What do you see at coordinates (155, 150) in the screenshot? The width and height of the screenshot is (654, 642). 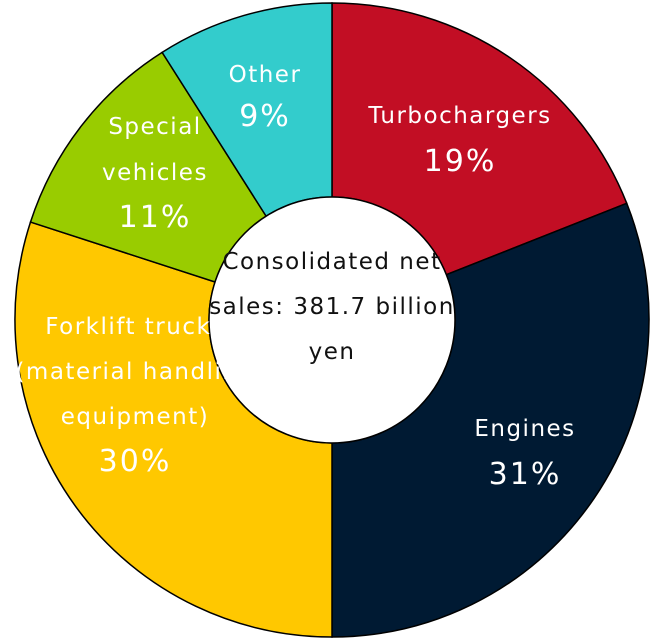 I see `category-label: Special vehicles` at bounding box center [155, 150].